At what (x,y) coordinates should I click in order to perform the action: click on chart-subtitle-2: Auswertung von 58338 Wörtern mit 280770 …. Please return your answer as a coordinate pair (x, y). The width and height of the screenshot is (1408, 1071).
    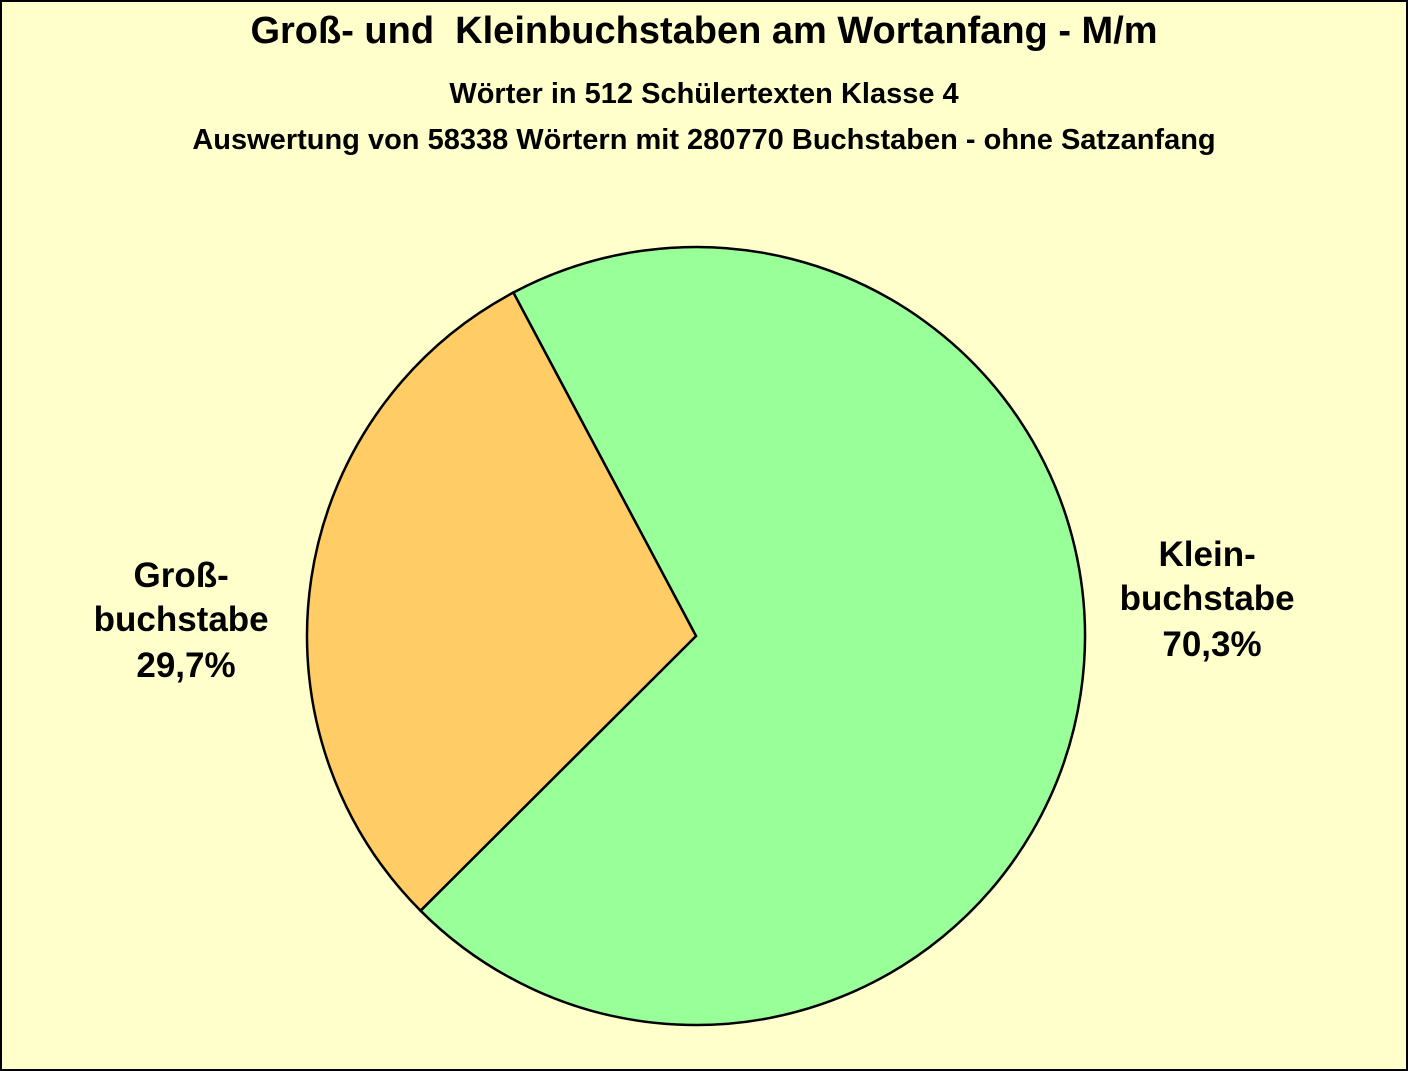
    Looking at the image, I should click on (704, 140).